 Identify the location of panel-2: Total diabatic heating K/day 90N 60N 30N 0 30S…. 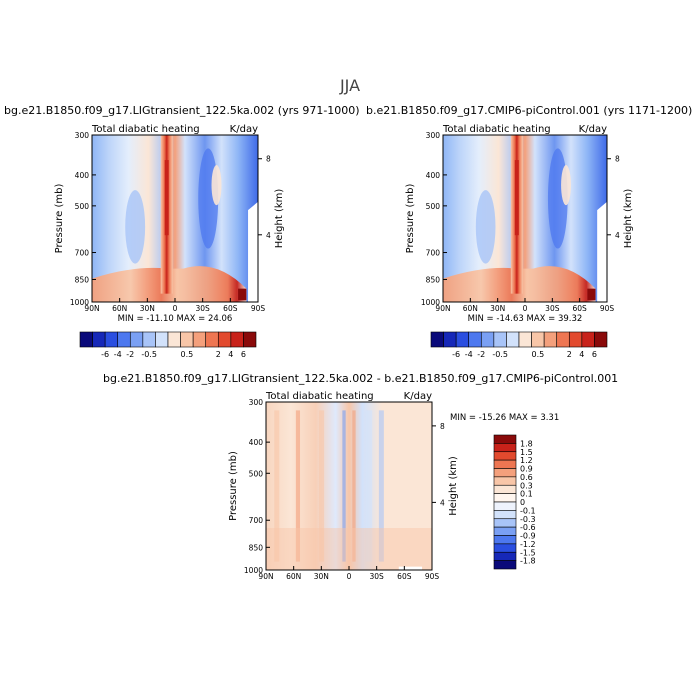
(519, 241).